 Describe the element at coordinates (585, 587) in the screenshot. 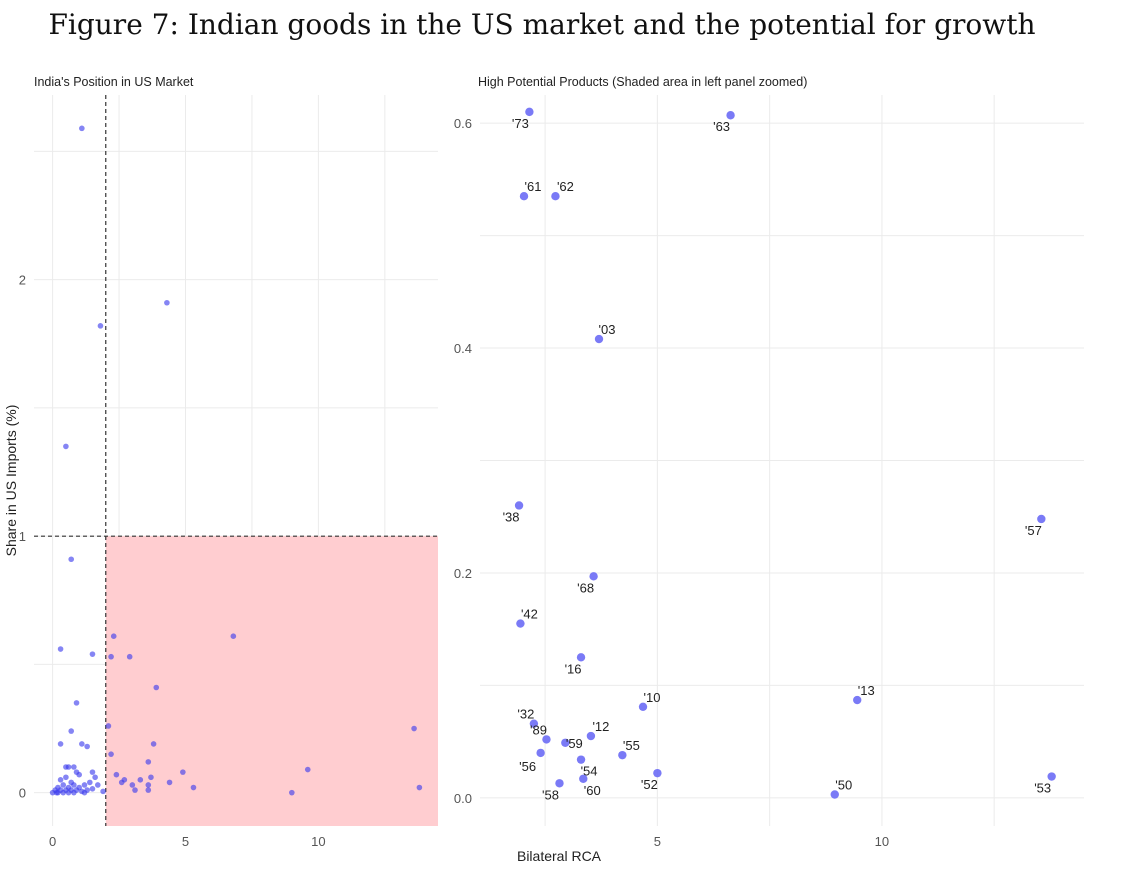

I see `point-label: '68` at that location.